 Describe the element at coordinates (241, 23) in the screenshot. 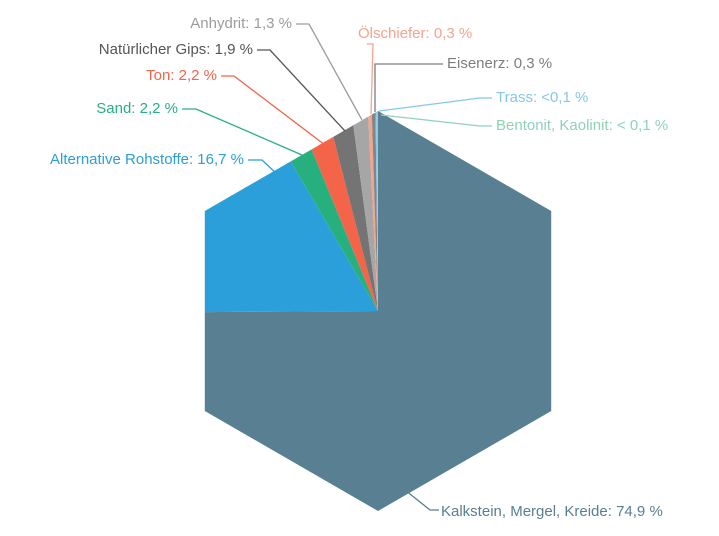

I see `slice-label-6: Anhydrit: 1,3 %` at that location.